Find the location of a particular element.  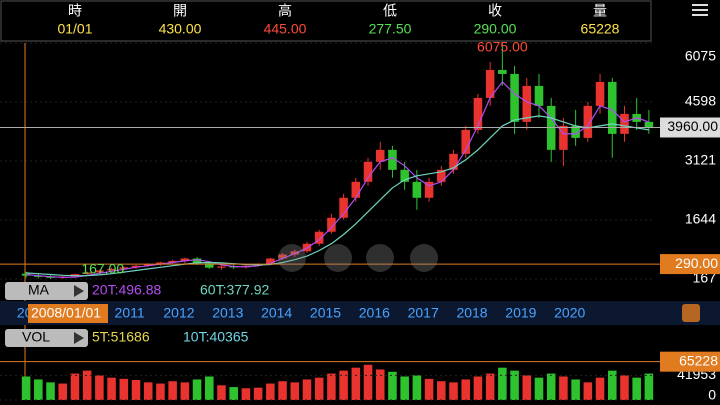

last-price-box is located at coordinates (690, 127).